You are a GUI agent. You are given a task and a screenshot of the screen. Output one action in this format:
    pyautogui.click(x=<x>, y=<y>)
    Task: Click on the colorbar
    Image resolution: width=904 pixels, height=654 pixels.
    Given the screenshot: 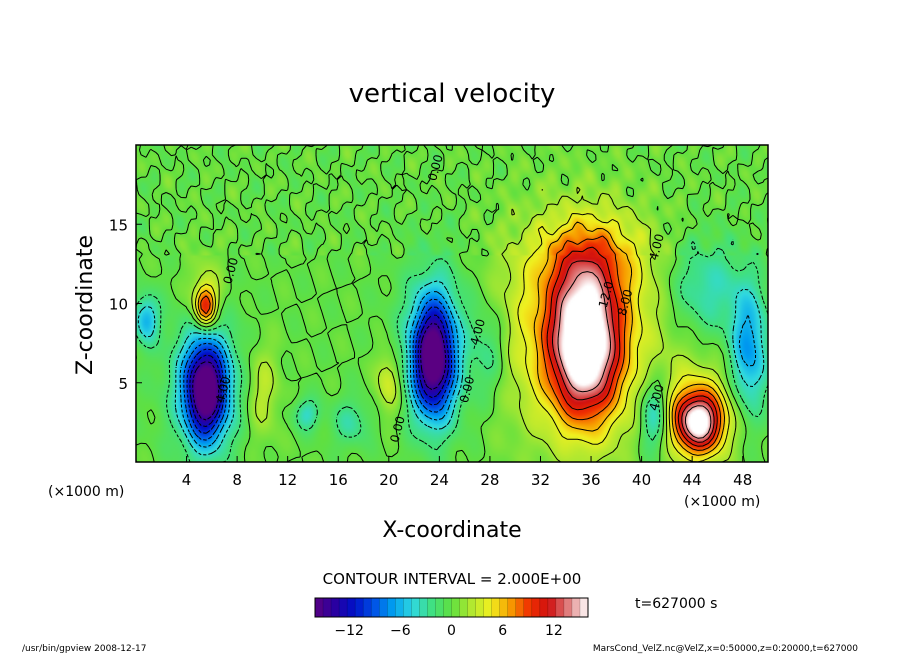 What is the action you would take?
    pyautogui.click(x=452, y=607)
    